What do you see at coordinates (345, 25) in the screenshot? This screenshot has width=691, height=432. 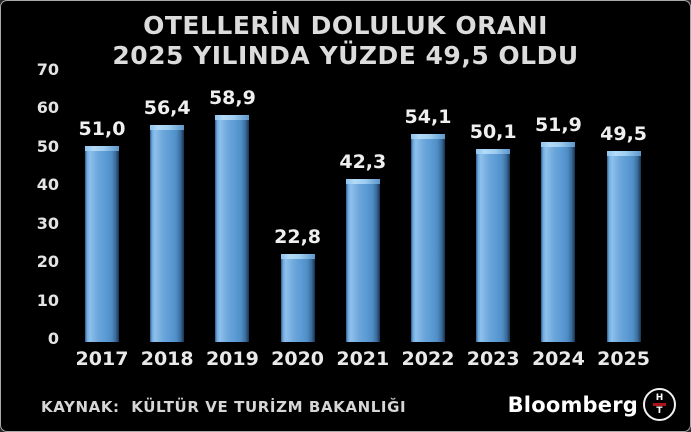 I see `chart-title-line1: OTELLERİN DOLULUK ORANI` at bounding box center [345, 25].